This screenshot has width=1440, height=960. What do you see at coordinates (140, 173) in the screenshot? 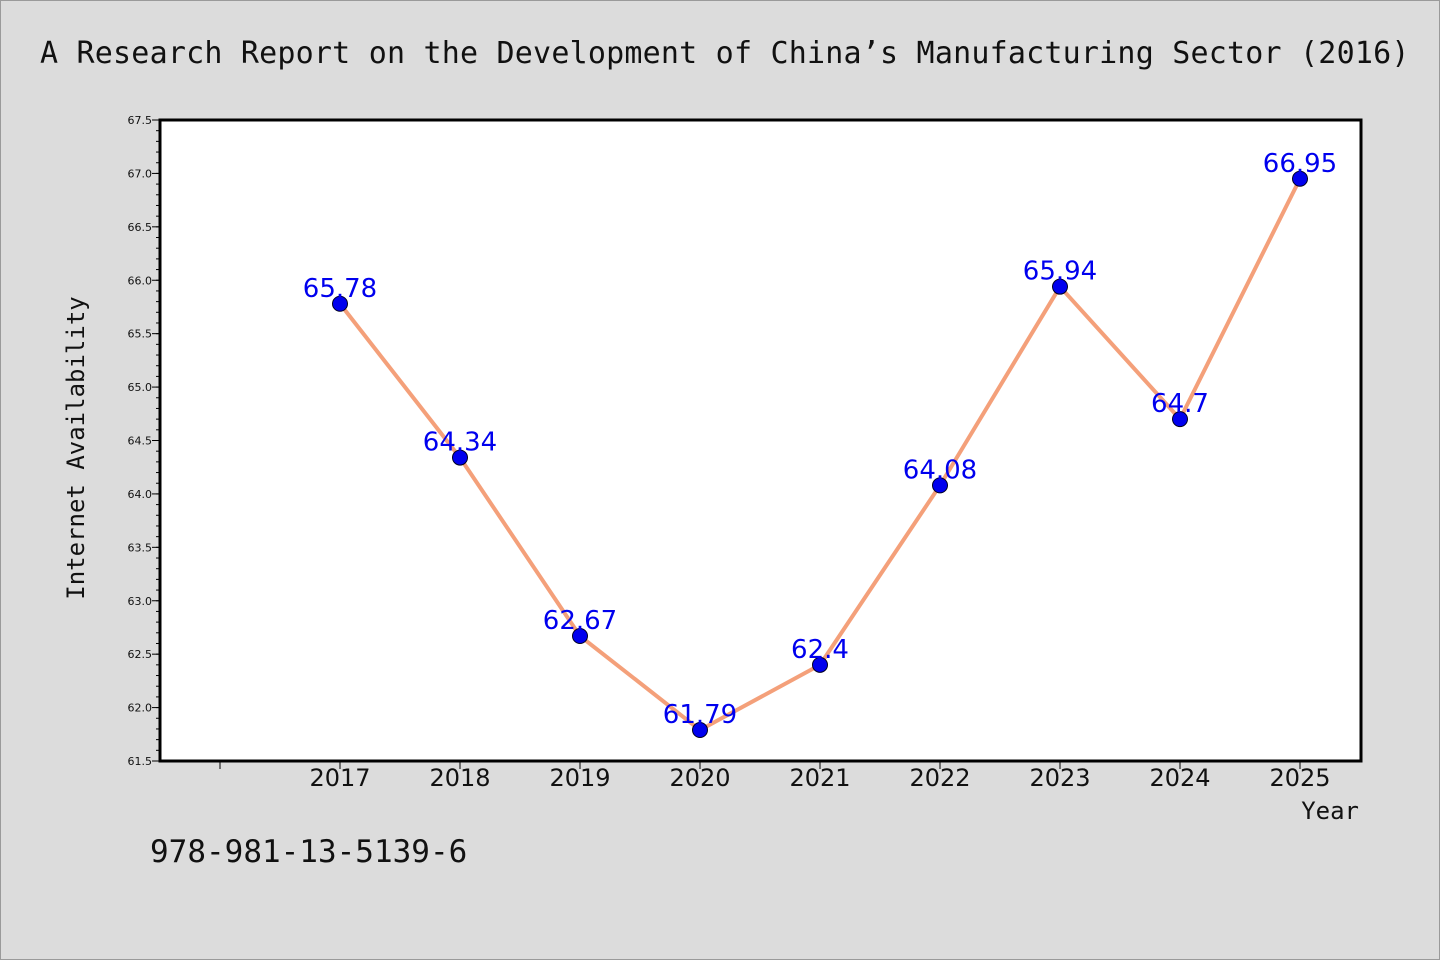
I see `y-tick-label: 67.0` at bounding box center [140, 173].